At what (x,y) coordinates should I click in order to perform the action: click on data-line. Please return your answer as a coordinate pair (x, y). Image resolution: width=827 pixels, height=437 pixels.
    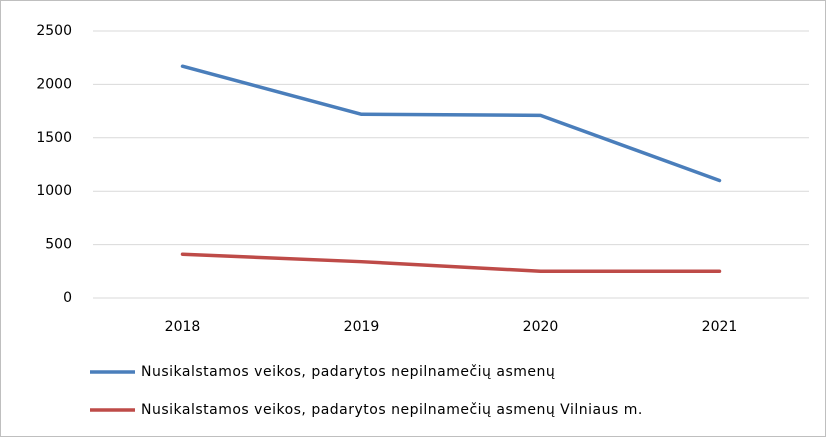
    Looking at the image, I should click on (451, 263).